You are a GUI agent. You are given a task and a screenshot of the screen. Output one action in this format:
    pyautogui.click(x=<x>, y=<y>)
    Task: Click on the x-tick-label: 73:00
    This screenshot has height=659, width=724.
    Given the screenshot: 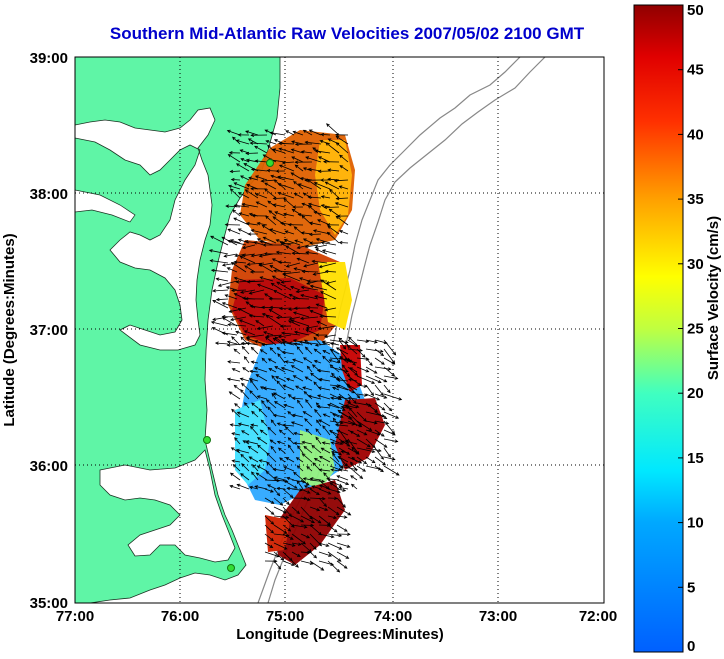 What is the action you would take?
    pyautogui.click(x=498, y=616)
    